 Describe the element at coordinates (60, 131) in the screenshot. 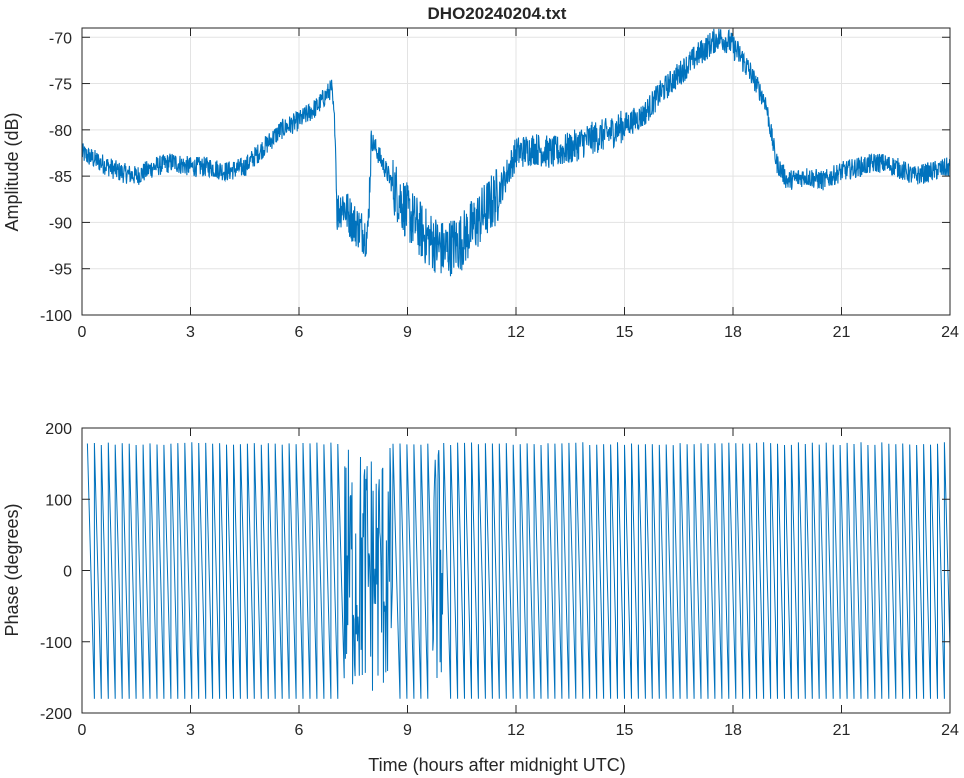

I see `amplitude-y-tick-label: -80` at that location.